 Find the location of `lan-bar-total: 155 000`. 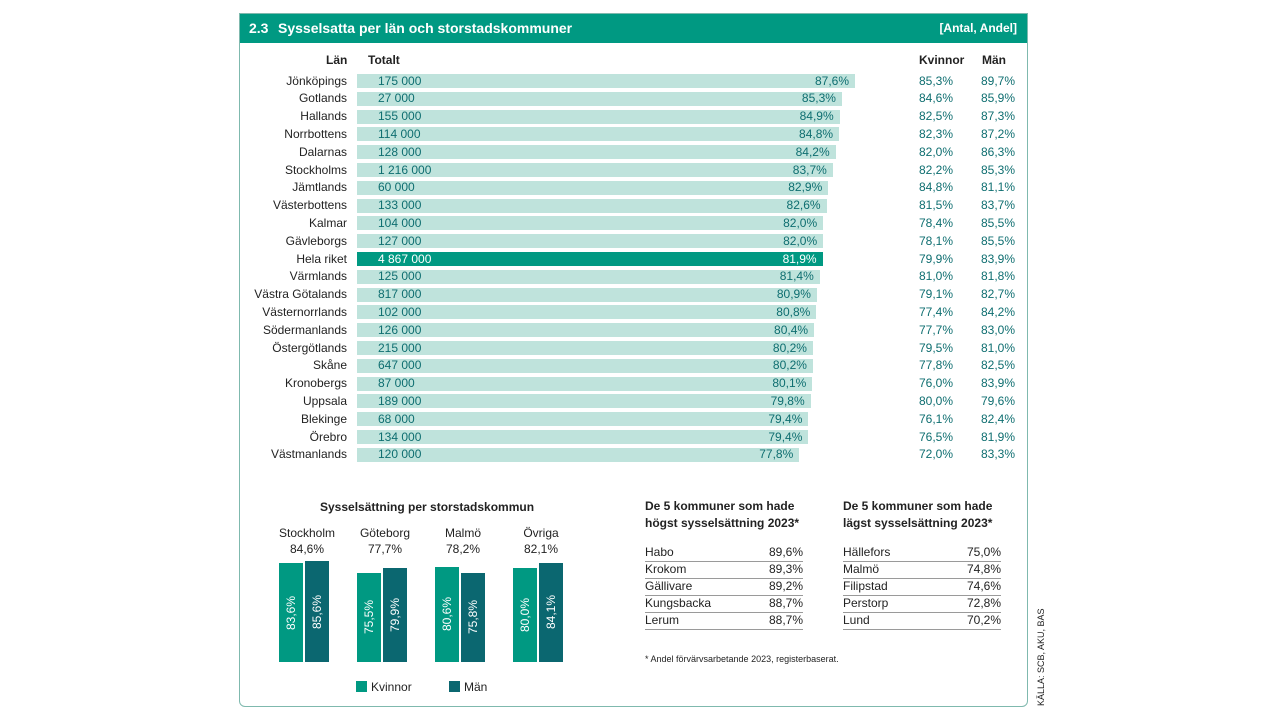

lan-bar-total: 155 000 is located at coordinates (400, 116).